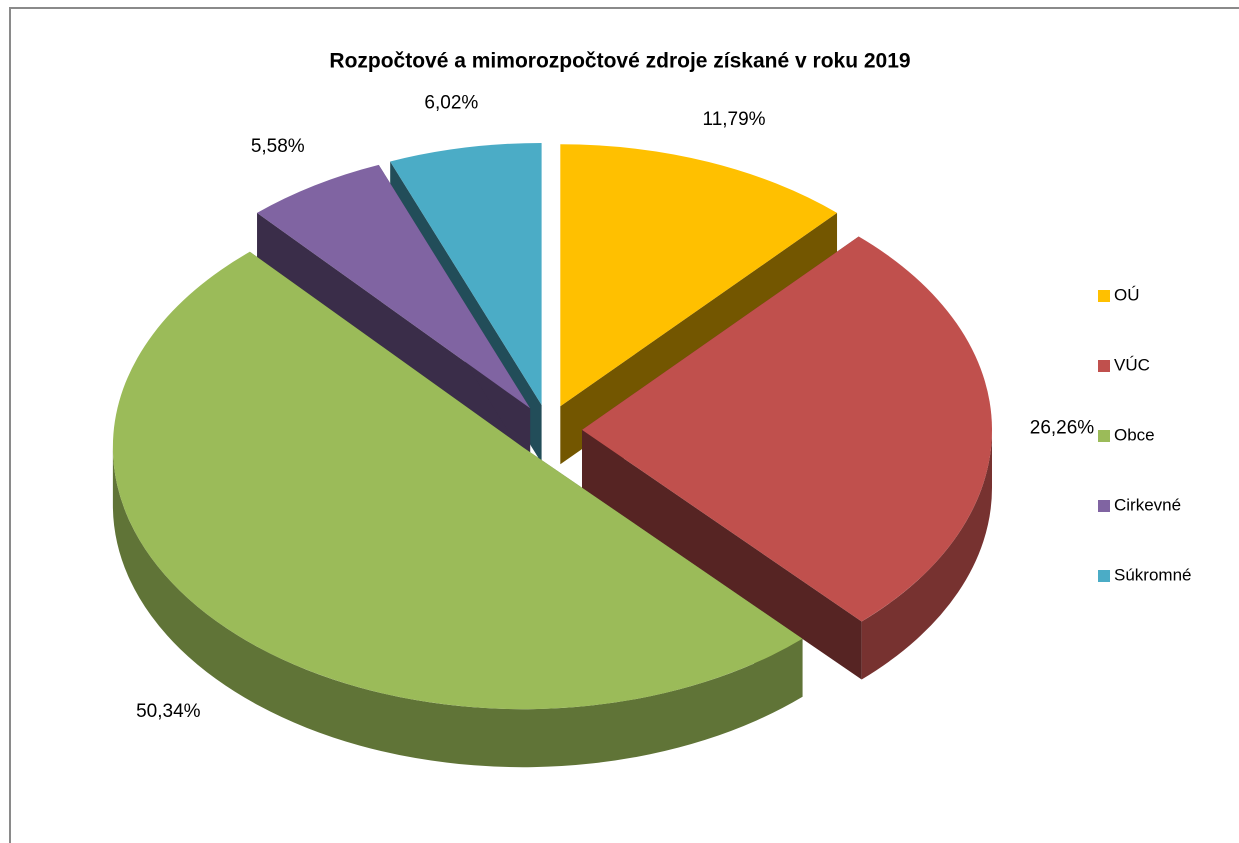 Image resolution: width=1239 pixels, height=843 pixels. What do you see at coordinates (451, 102) in the screenshot?
I see `data-label: 6,02%` at bounding box center [451, 102].